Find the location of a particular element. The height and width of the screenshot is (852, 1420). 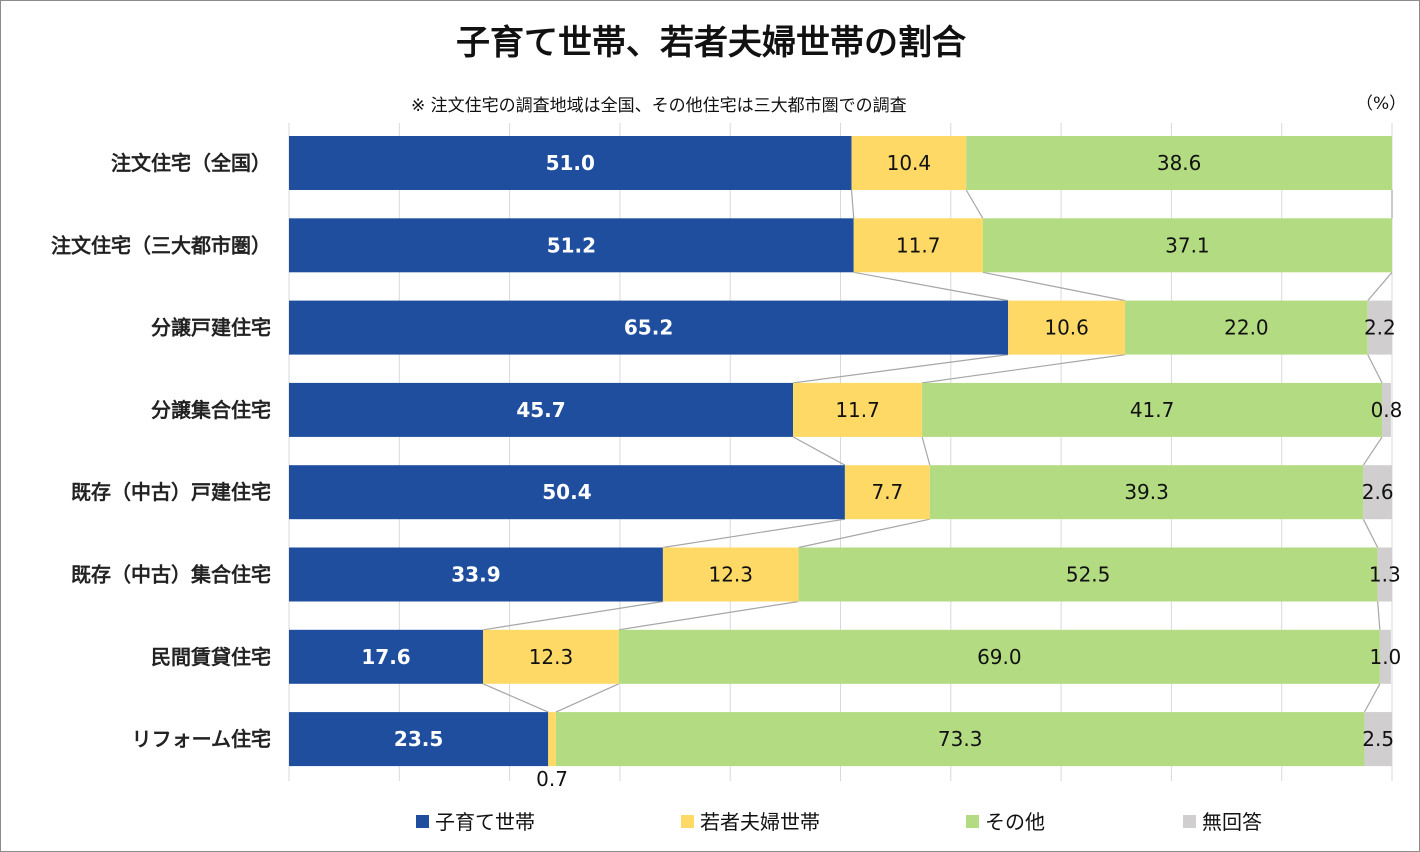

data-label: 1.3 is located at coordinates (1385, 575).